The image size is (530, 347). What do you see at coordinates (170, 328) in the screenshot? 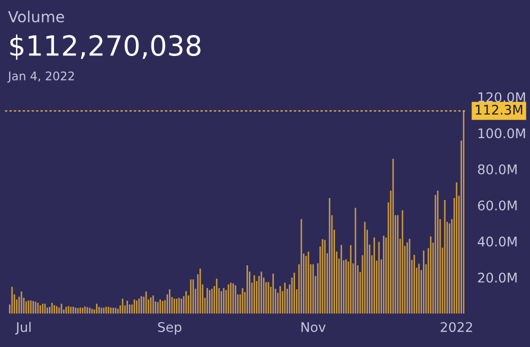
I see `x-tick-label: Sep` at bounding box center [170, 328].